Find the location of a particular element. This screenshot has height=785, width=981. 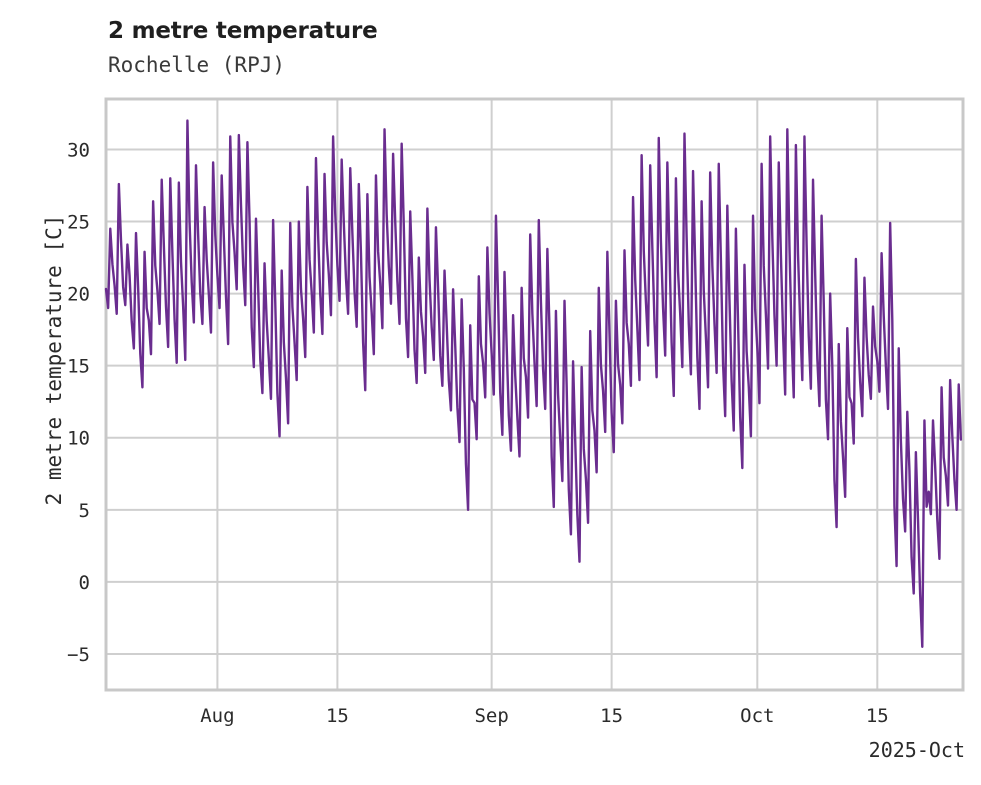

y-tick-label: −5 is located at coordinates (78, 655).